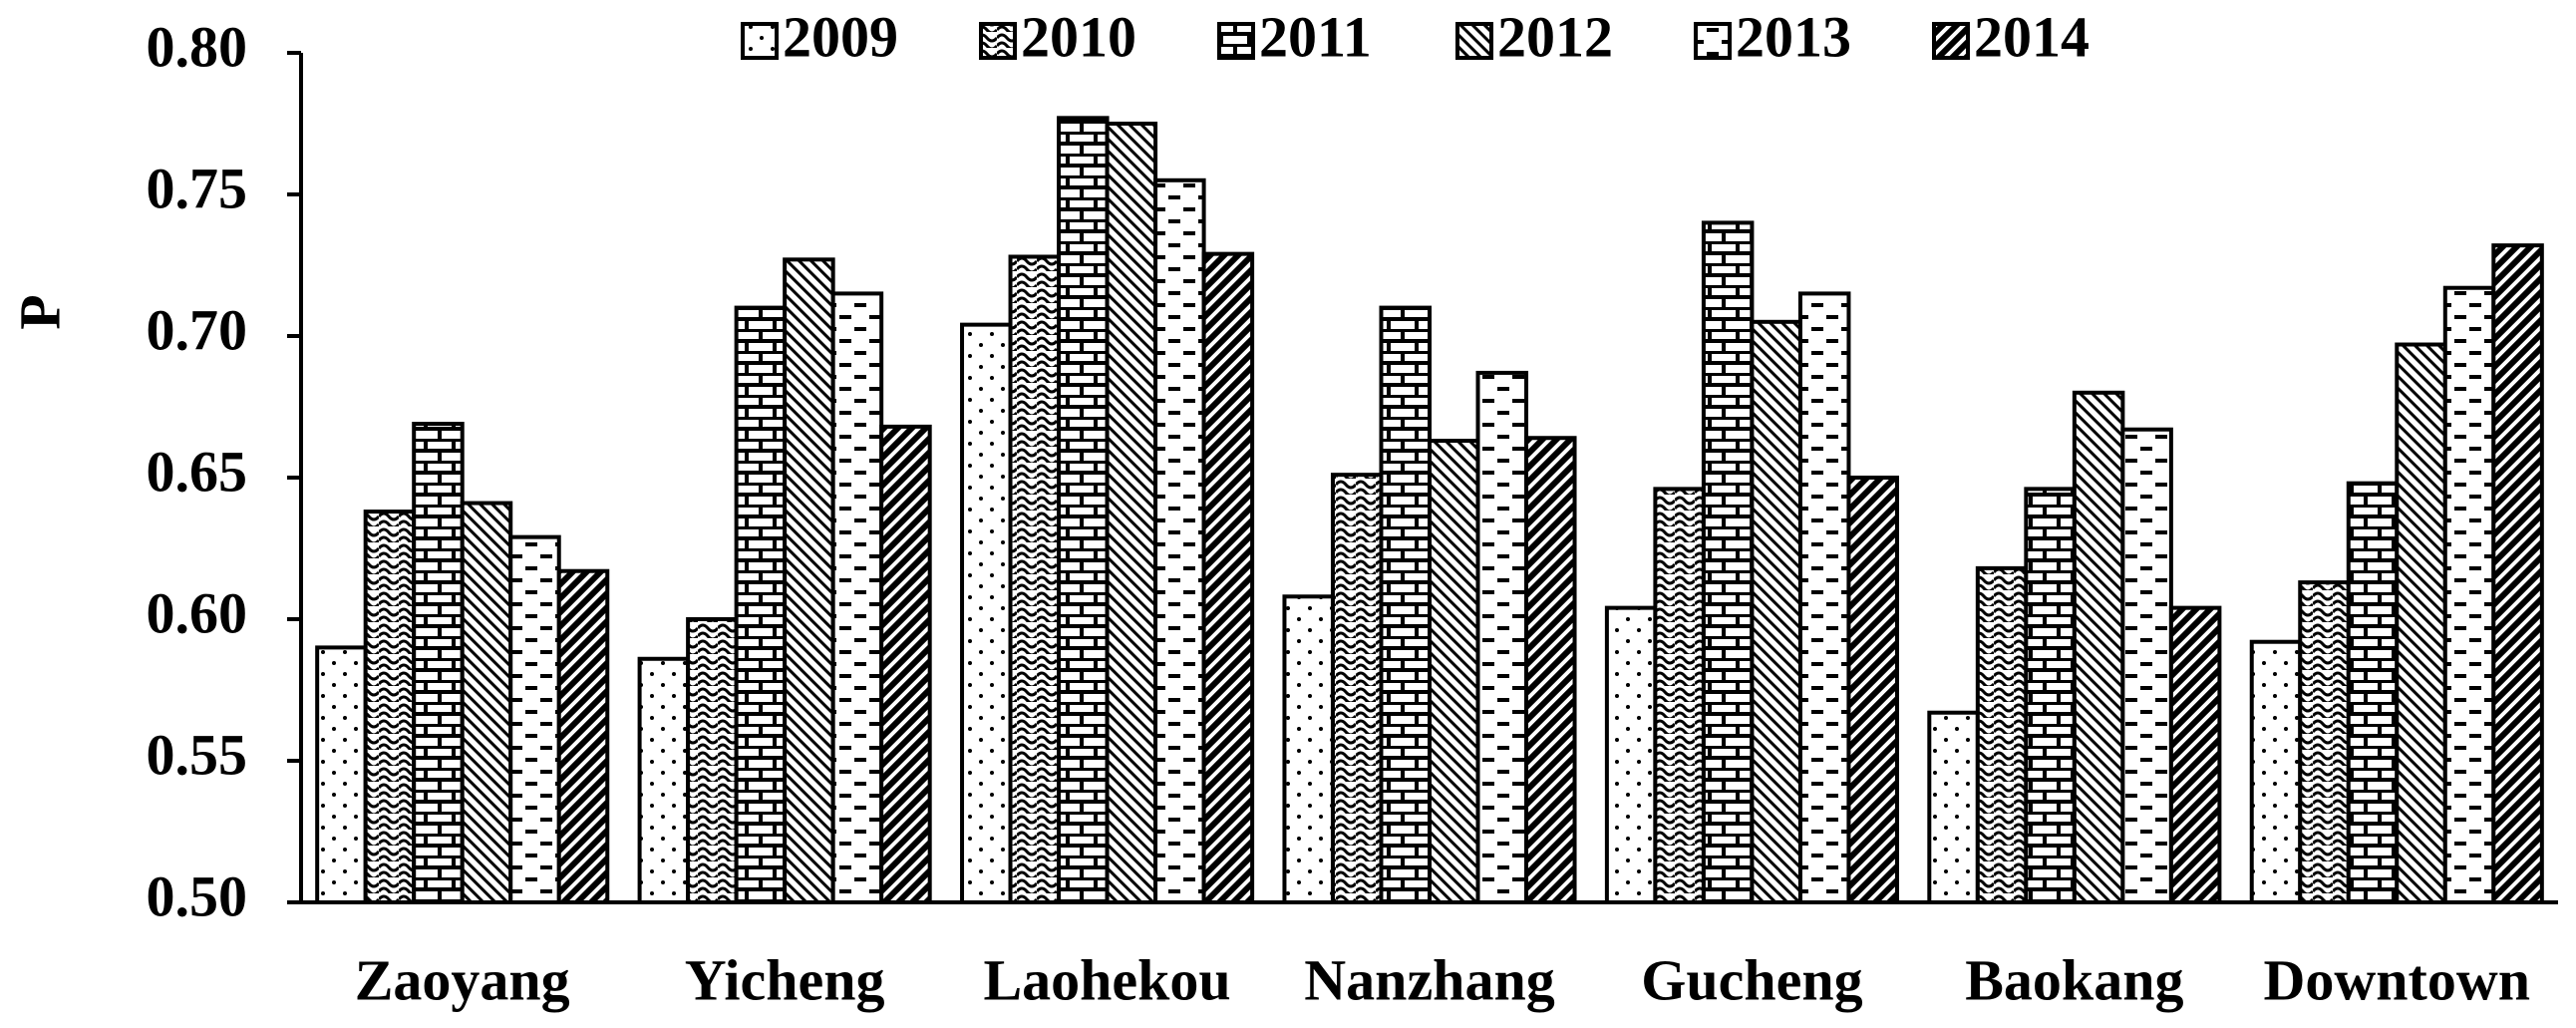 The height and width of the screenshot is (1028, 2576). What do you see at coordinates (197, 895) in the screenshot?
I see `y-tick-label: 0.50` at bounding box center [197, 895].